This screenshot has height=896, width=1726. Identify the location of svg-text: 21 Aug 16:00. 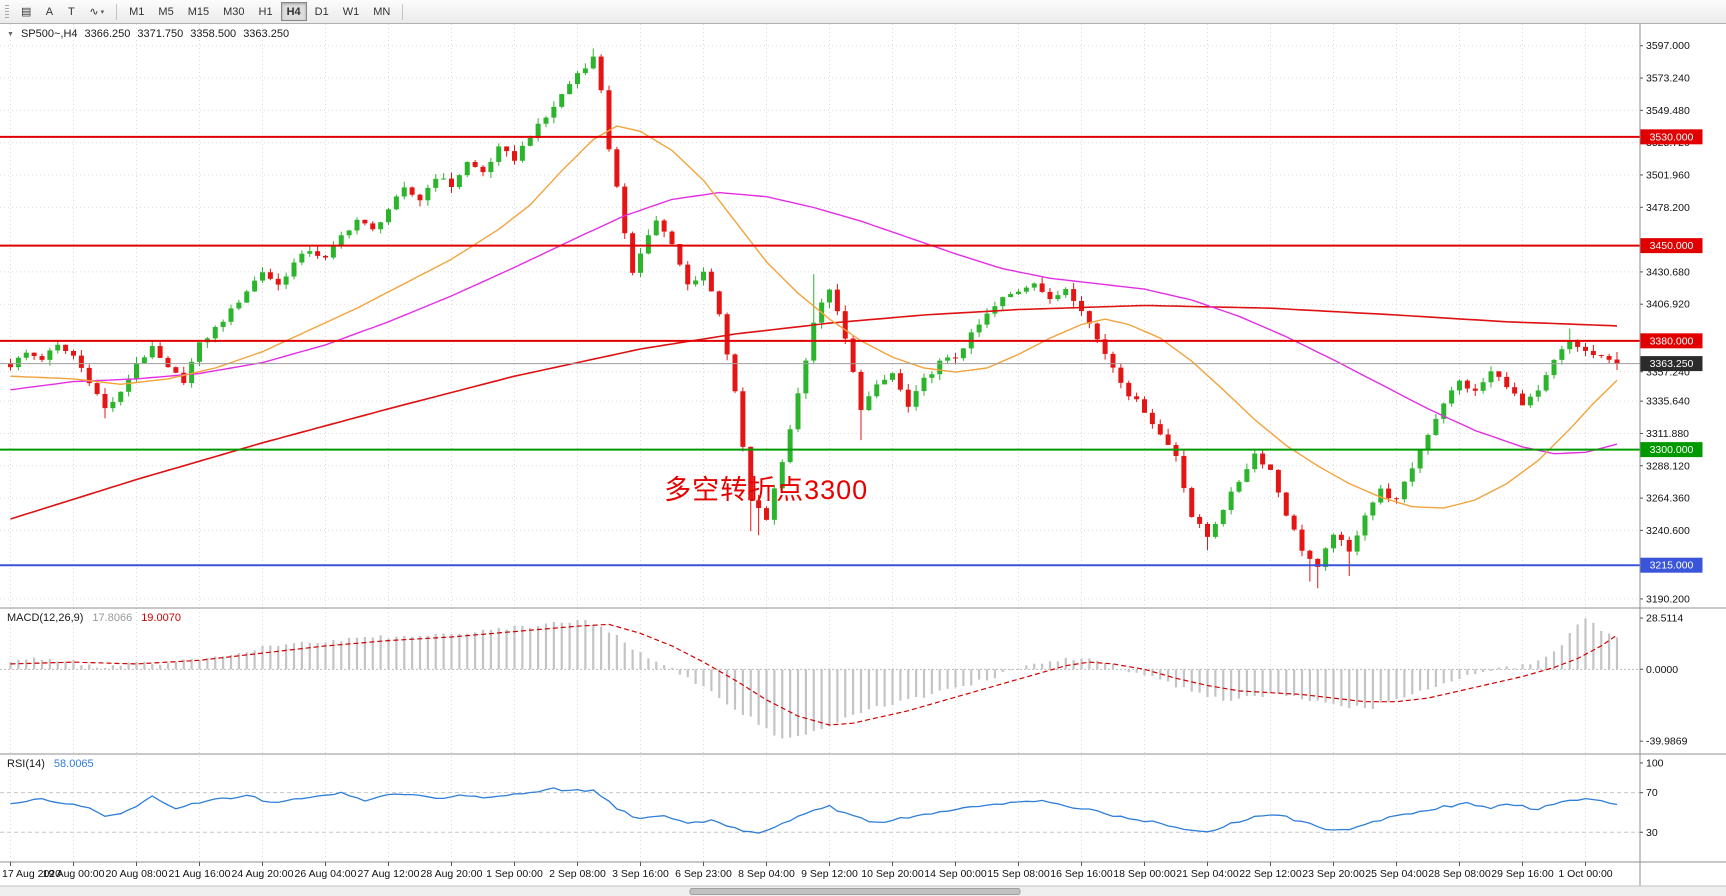
(200, 874).